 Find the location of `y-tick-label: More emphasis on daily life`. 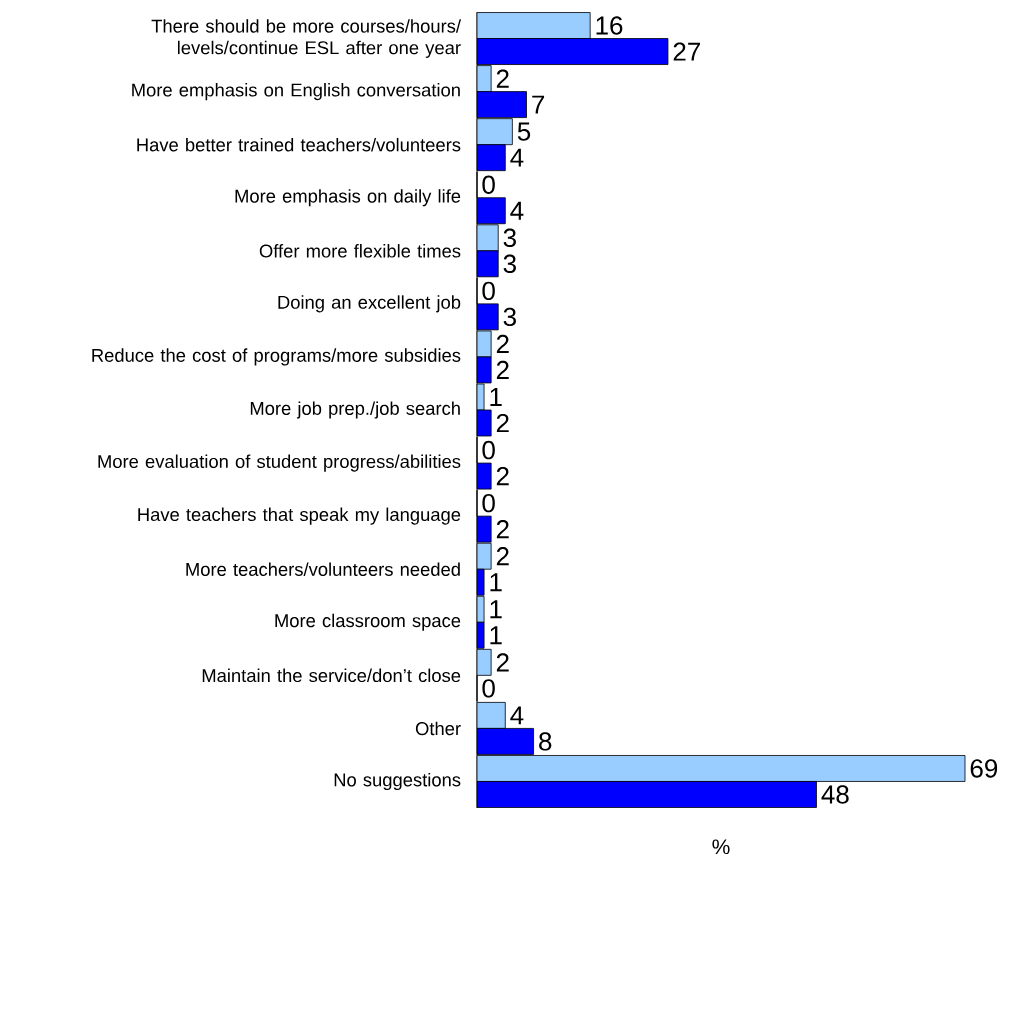

y-tick-label: More emphasis on daily life is located at coordinates (348, 198).